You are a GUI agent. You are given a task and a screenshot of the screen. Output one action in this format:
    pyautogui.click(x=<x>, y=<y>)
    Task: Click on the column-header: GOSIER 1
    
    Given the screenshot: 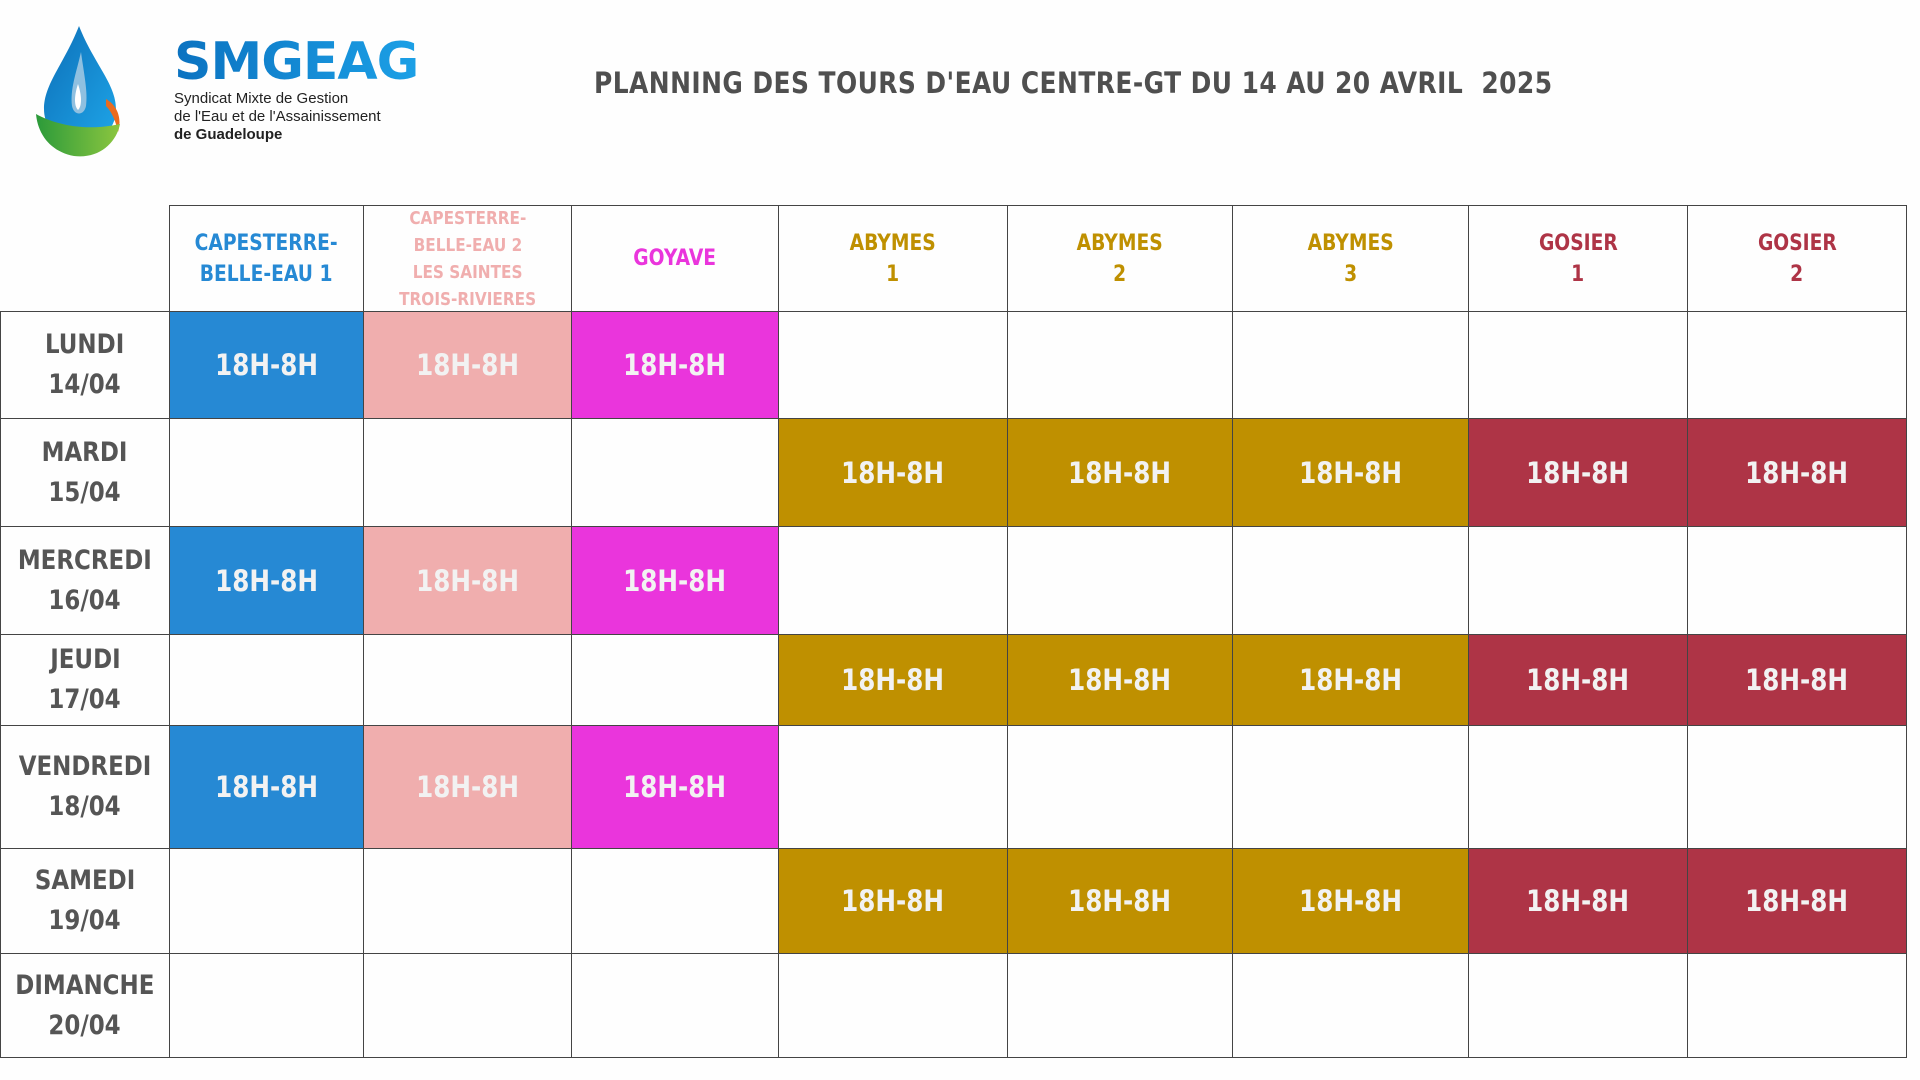 What is the action you would take?
    pyautogui.click(x=1578, y=258)
    